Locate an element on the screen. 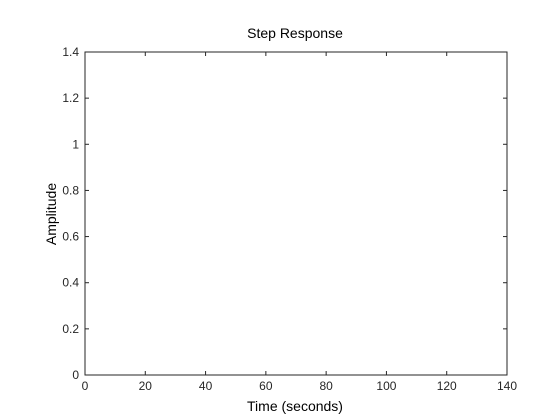  y-tick-label: 0.2 is located at coordinates (70, 329).